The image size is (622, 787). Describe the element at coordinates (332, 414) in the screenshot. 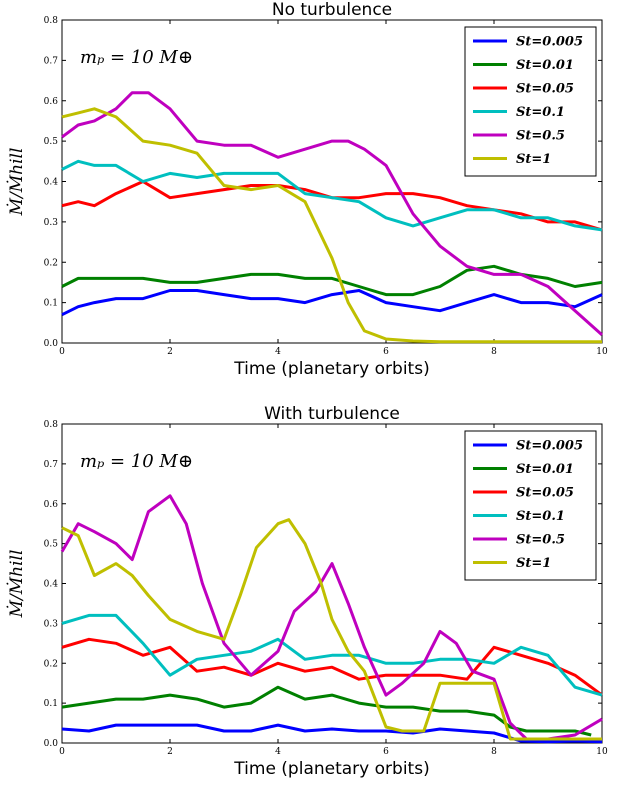

I see `chart-title: With turbulence` at that location.